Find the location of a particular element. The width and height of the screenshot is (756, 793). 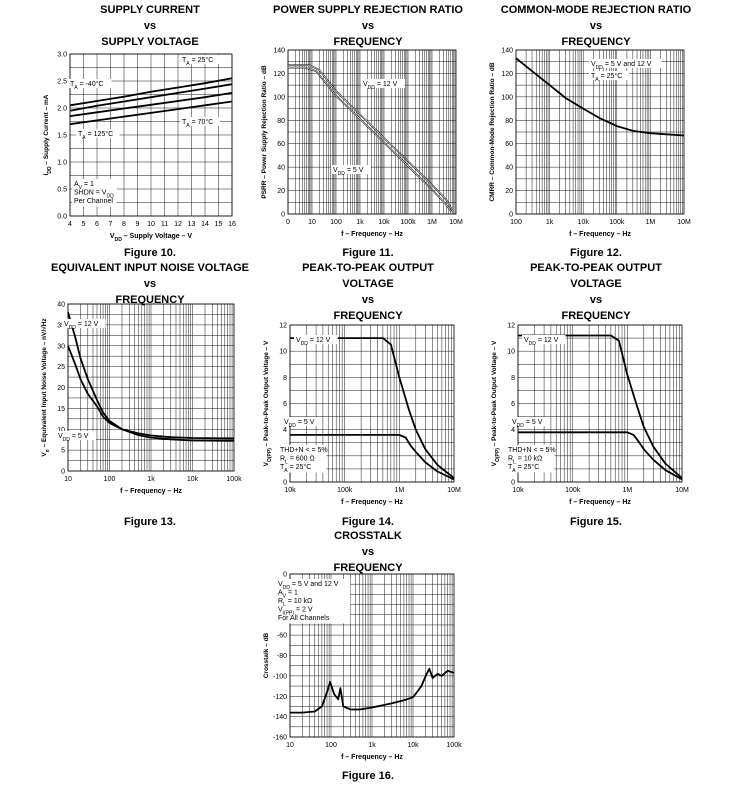

chart-note: TA = 25°C is located at coordinates (295, 468).